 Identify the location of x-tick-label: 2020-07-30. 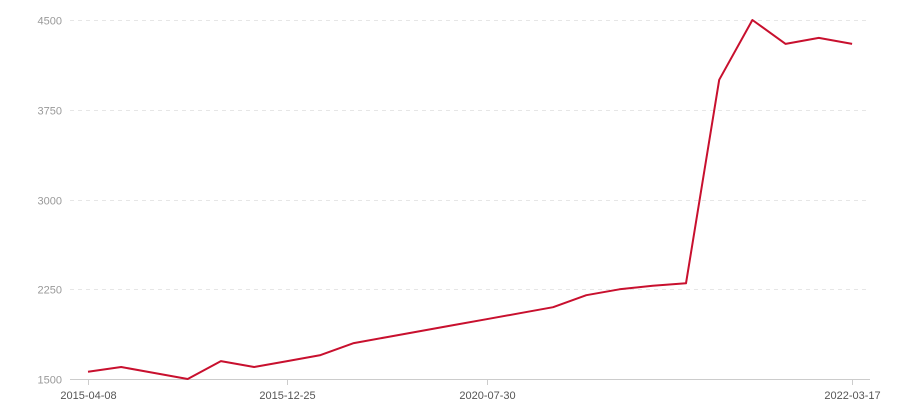
(487, 395).